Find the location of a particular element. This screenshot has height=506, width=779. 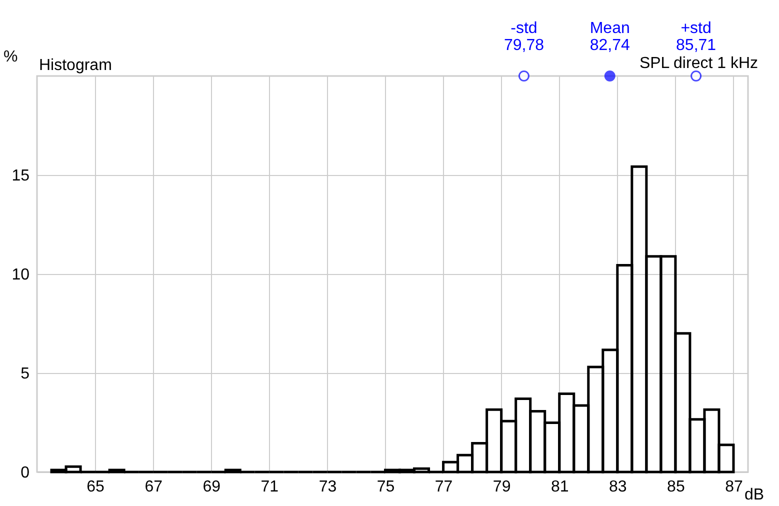

x-tick-label: 83 is located at coordinates (618, 487).